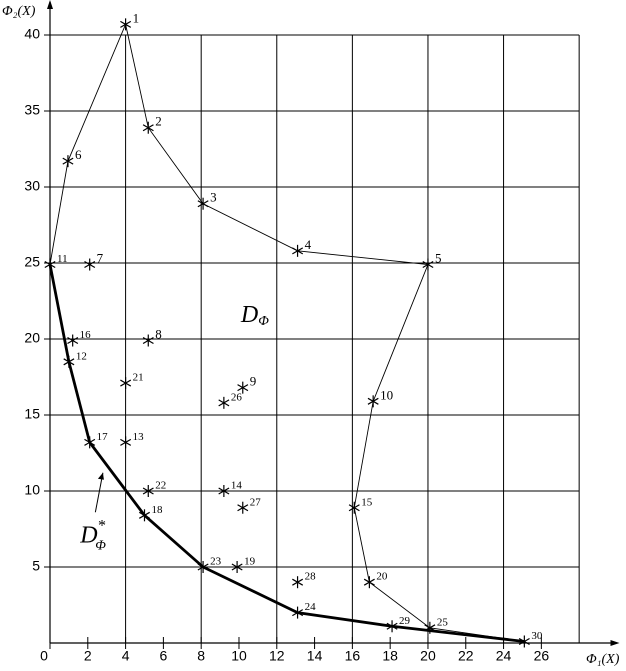  What do you see at coordinates (163, 656) in the screenshot?
I see `x-tick-label: 6` at bounding box center [163, 656].